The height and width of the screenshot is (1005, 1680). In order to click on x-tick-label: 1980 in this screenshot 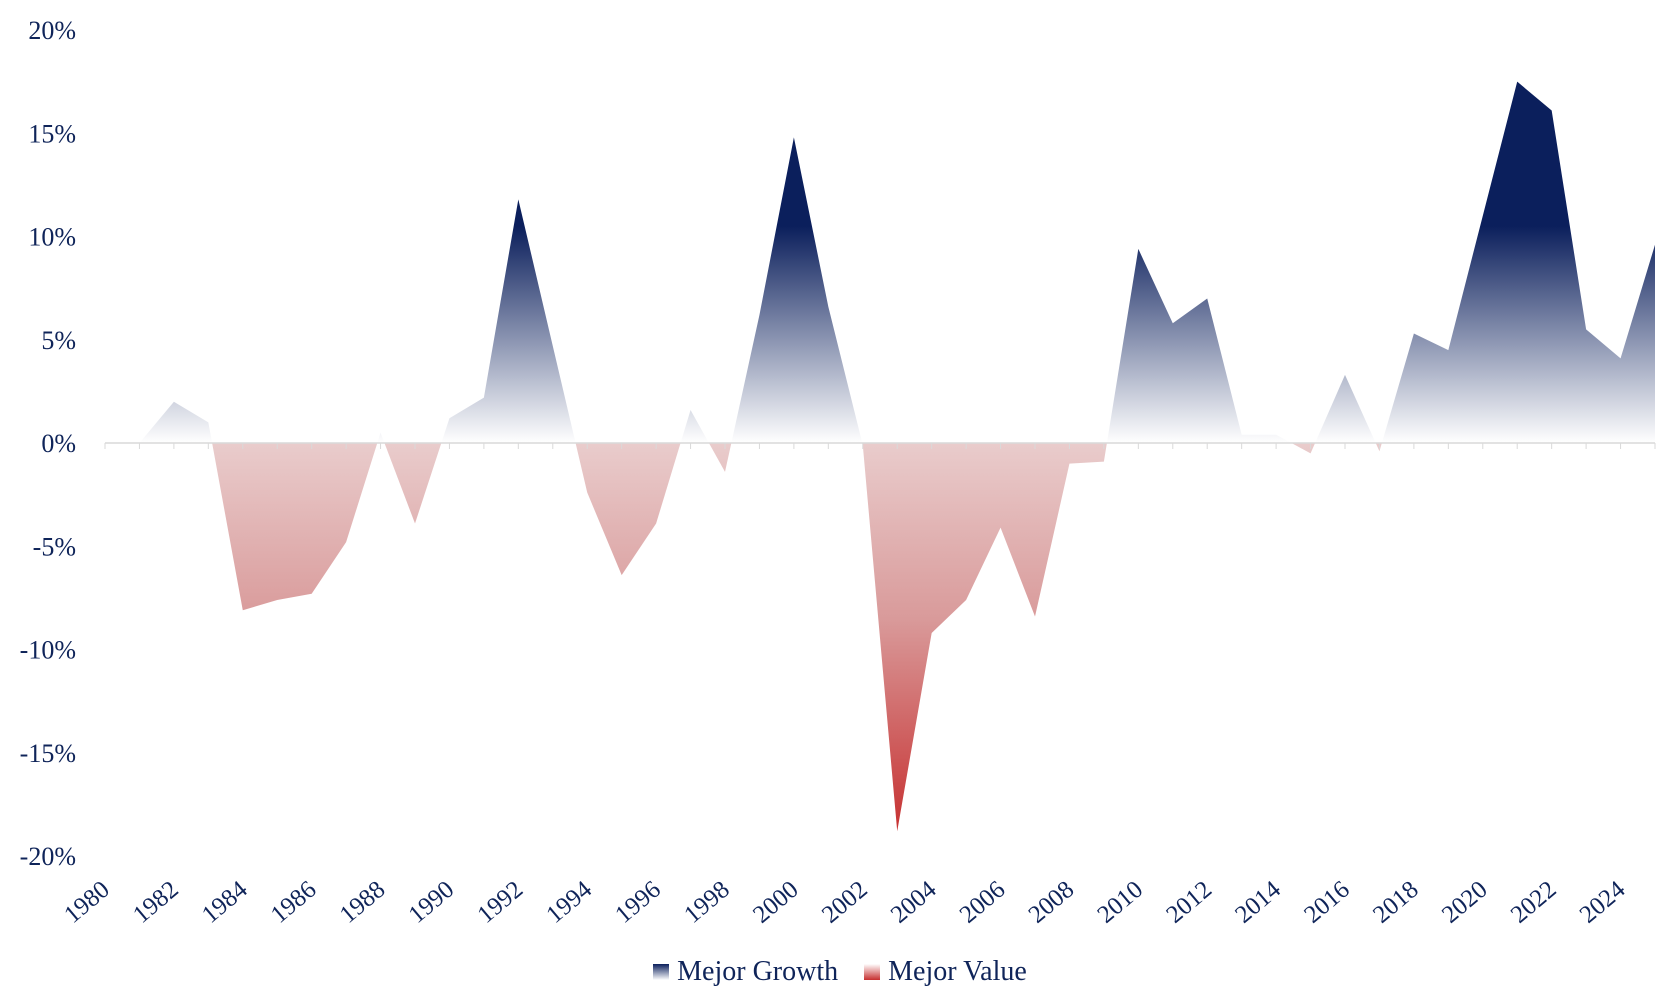, I will do `click(87, 902)`.